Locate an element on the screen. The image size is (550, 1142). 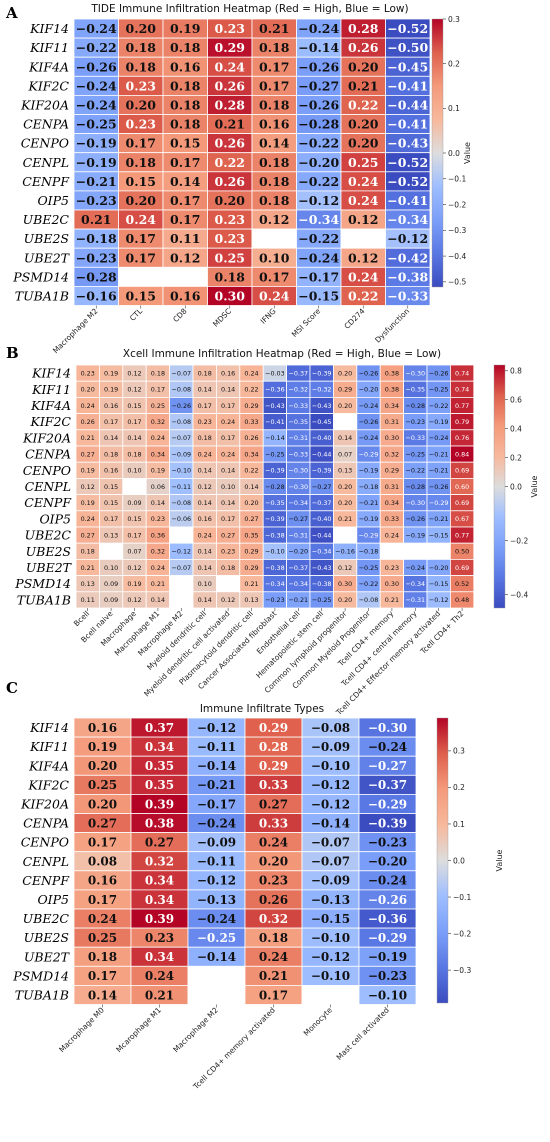
cell-value-label: 0.34 is located at coordinates (392, 406).